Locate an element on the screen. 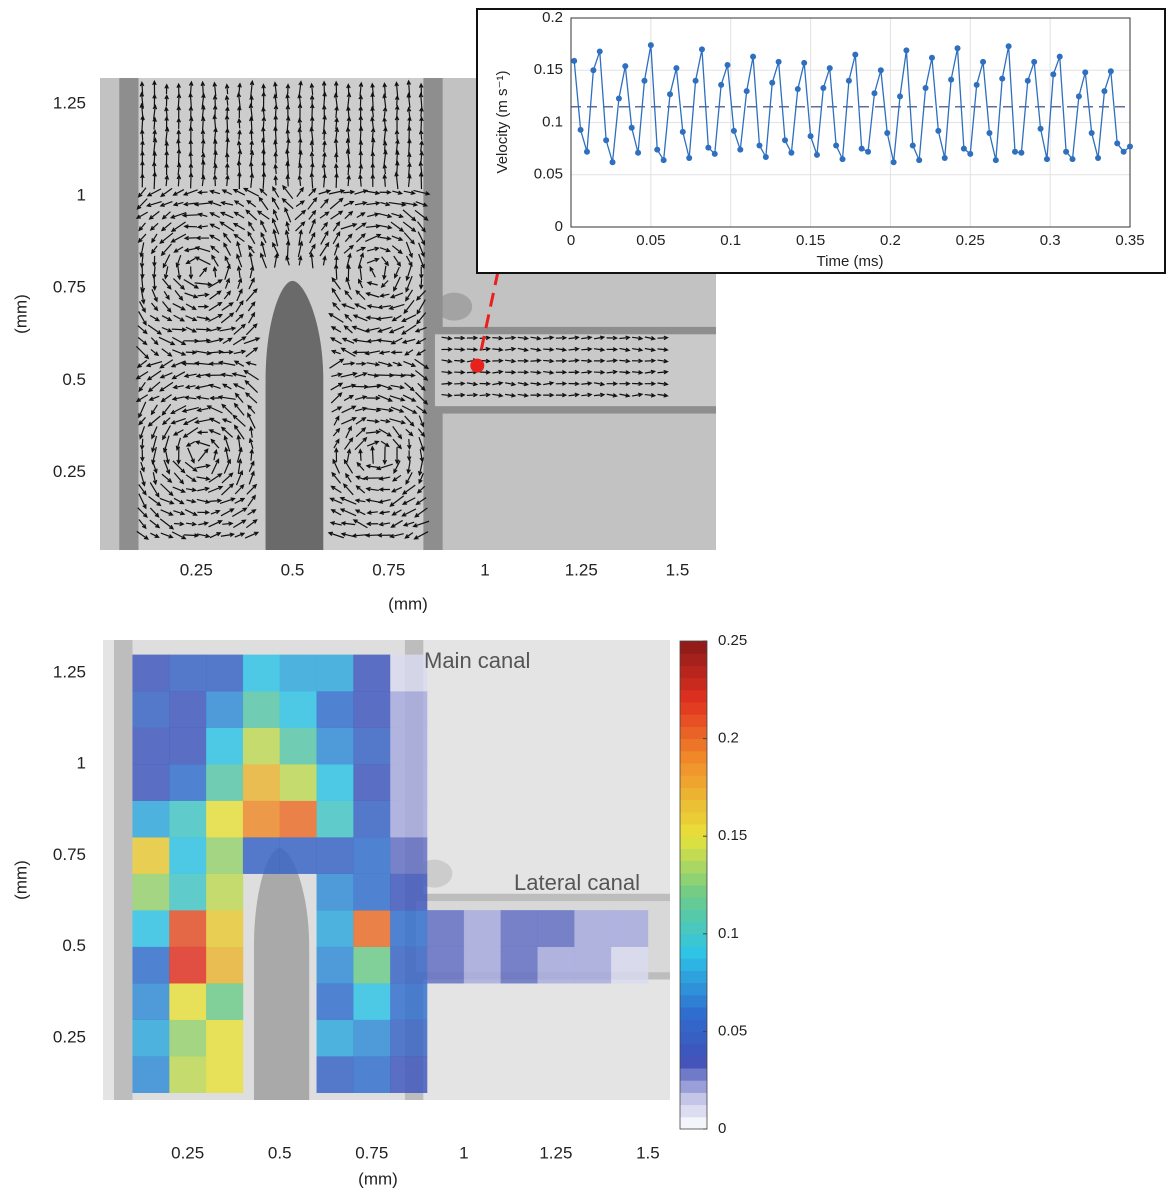 The width and height of the screenshot is (1169, 1191). colorbar-tick-label: 0 is located at coordinates (722, 1128).